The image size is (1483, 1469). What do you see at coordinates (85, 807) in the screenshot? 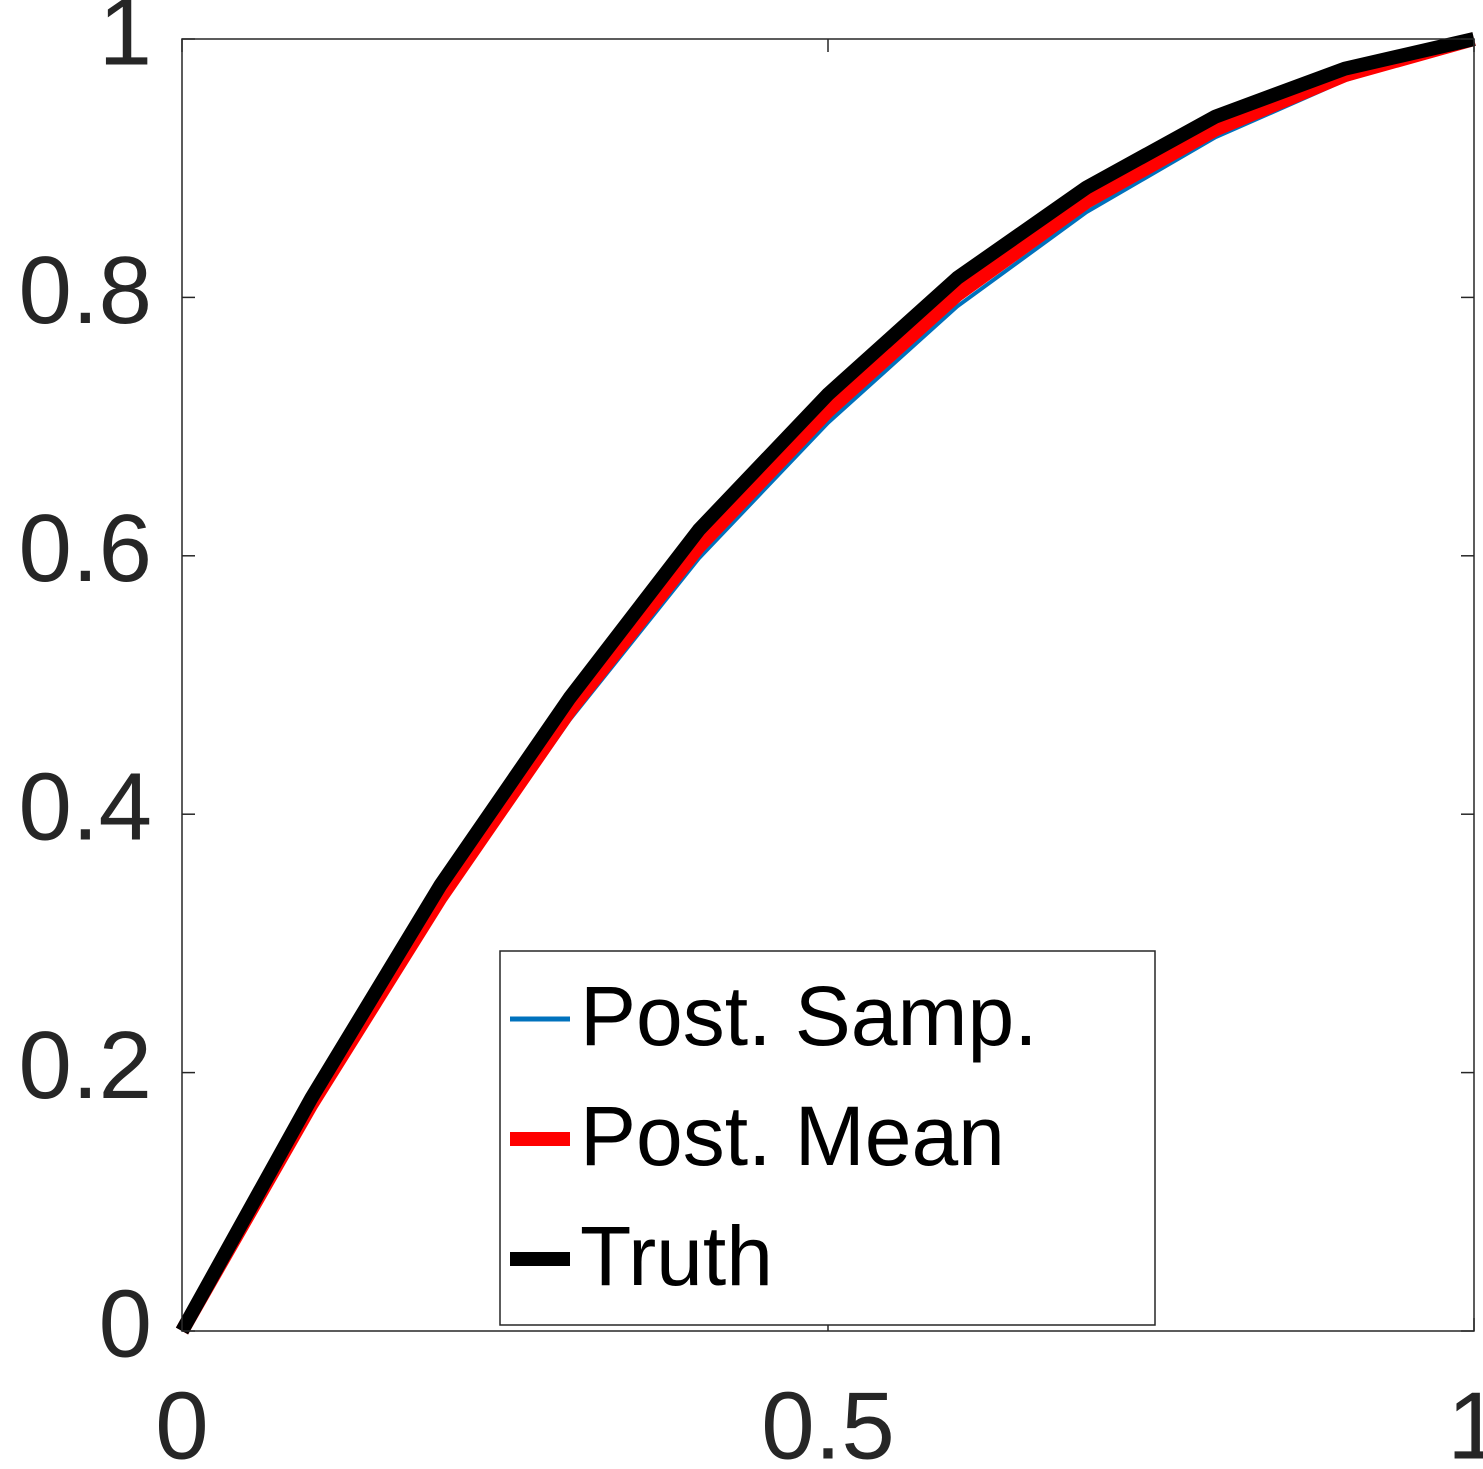
I see `y-tick-label: 0.4` at bounding box center [85, 807].